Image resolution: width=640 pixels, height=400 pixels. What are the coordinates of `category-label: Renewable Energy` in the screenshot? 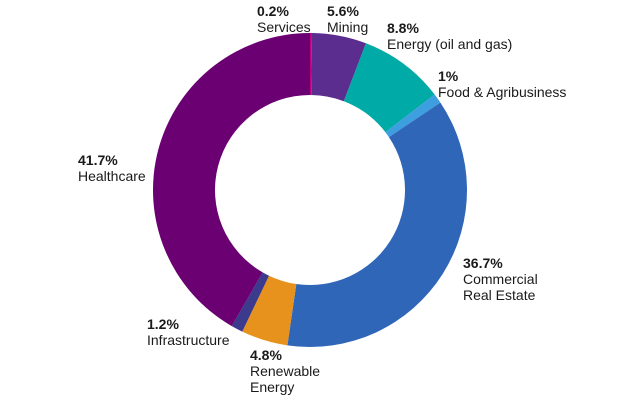 It's located at (285, 379).